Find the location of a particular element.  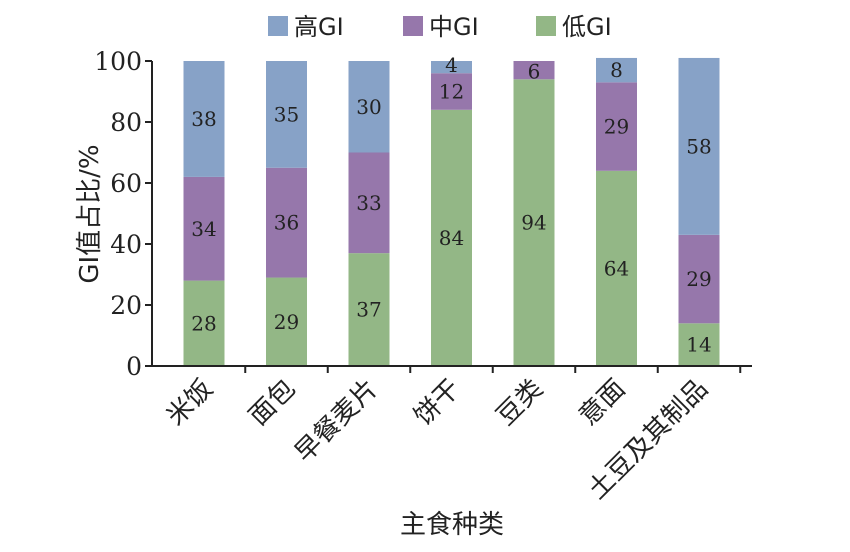

bar-value-label-6-2: 58 is located at coordinates (698, 146).